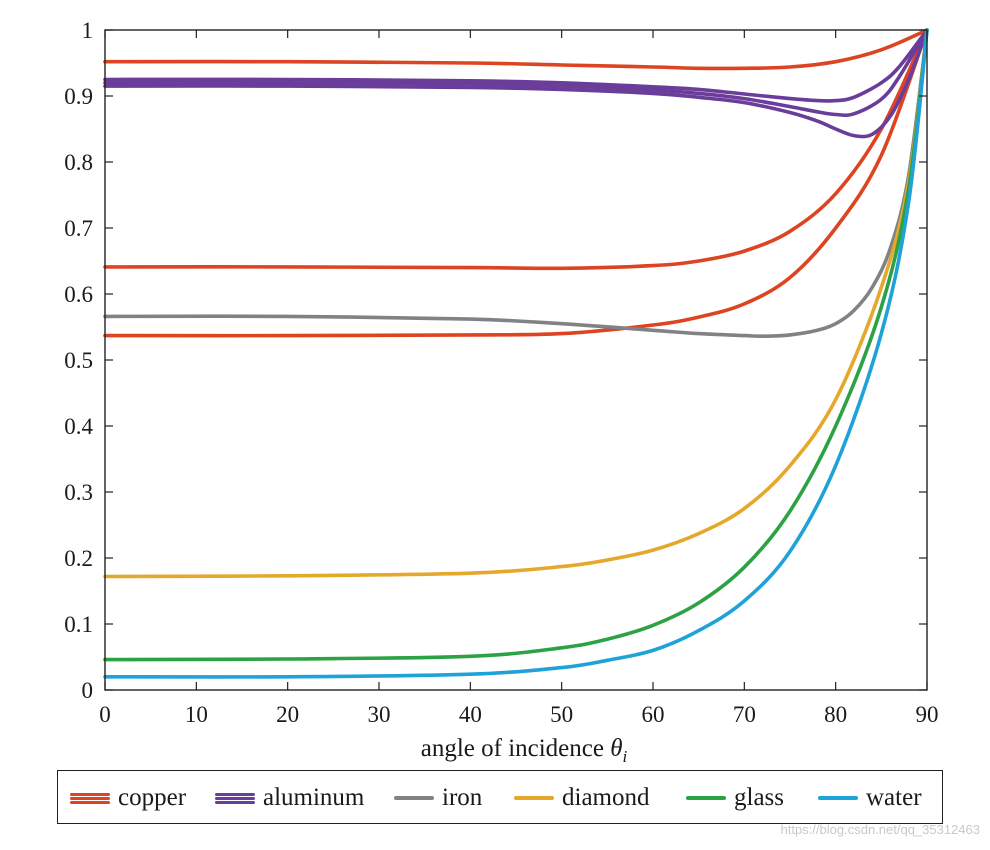 The height and width of the screenshot is (850, 990). What do you see at coordinates (105, 714) in the screenshot?
I see `x-tick-label: 0` at bounding box center [105, 714].